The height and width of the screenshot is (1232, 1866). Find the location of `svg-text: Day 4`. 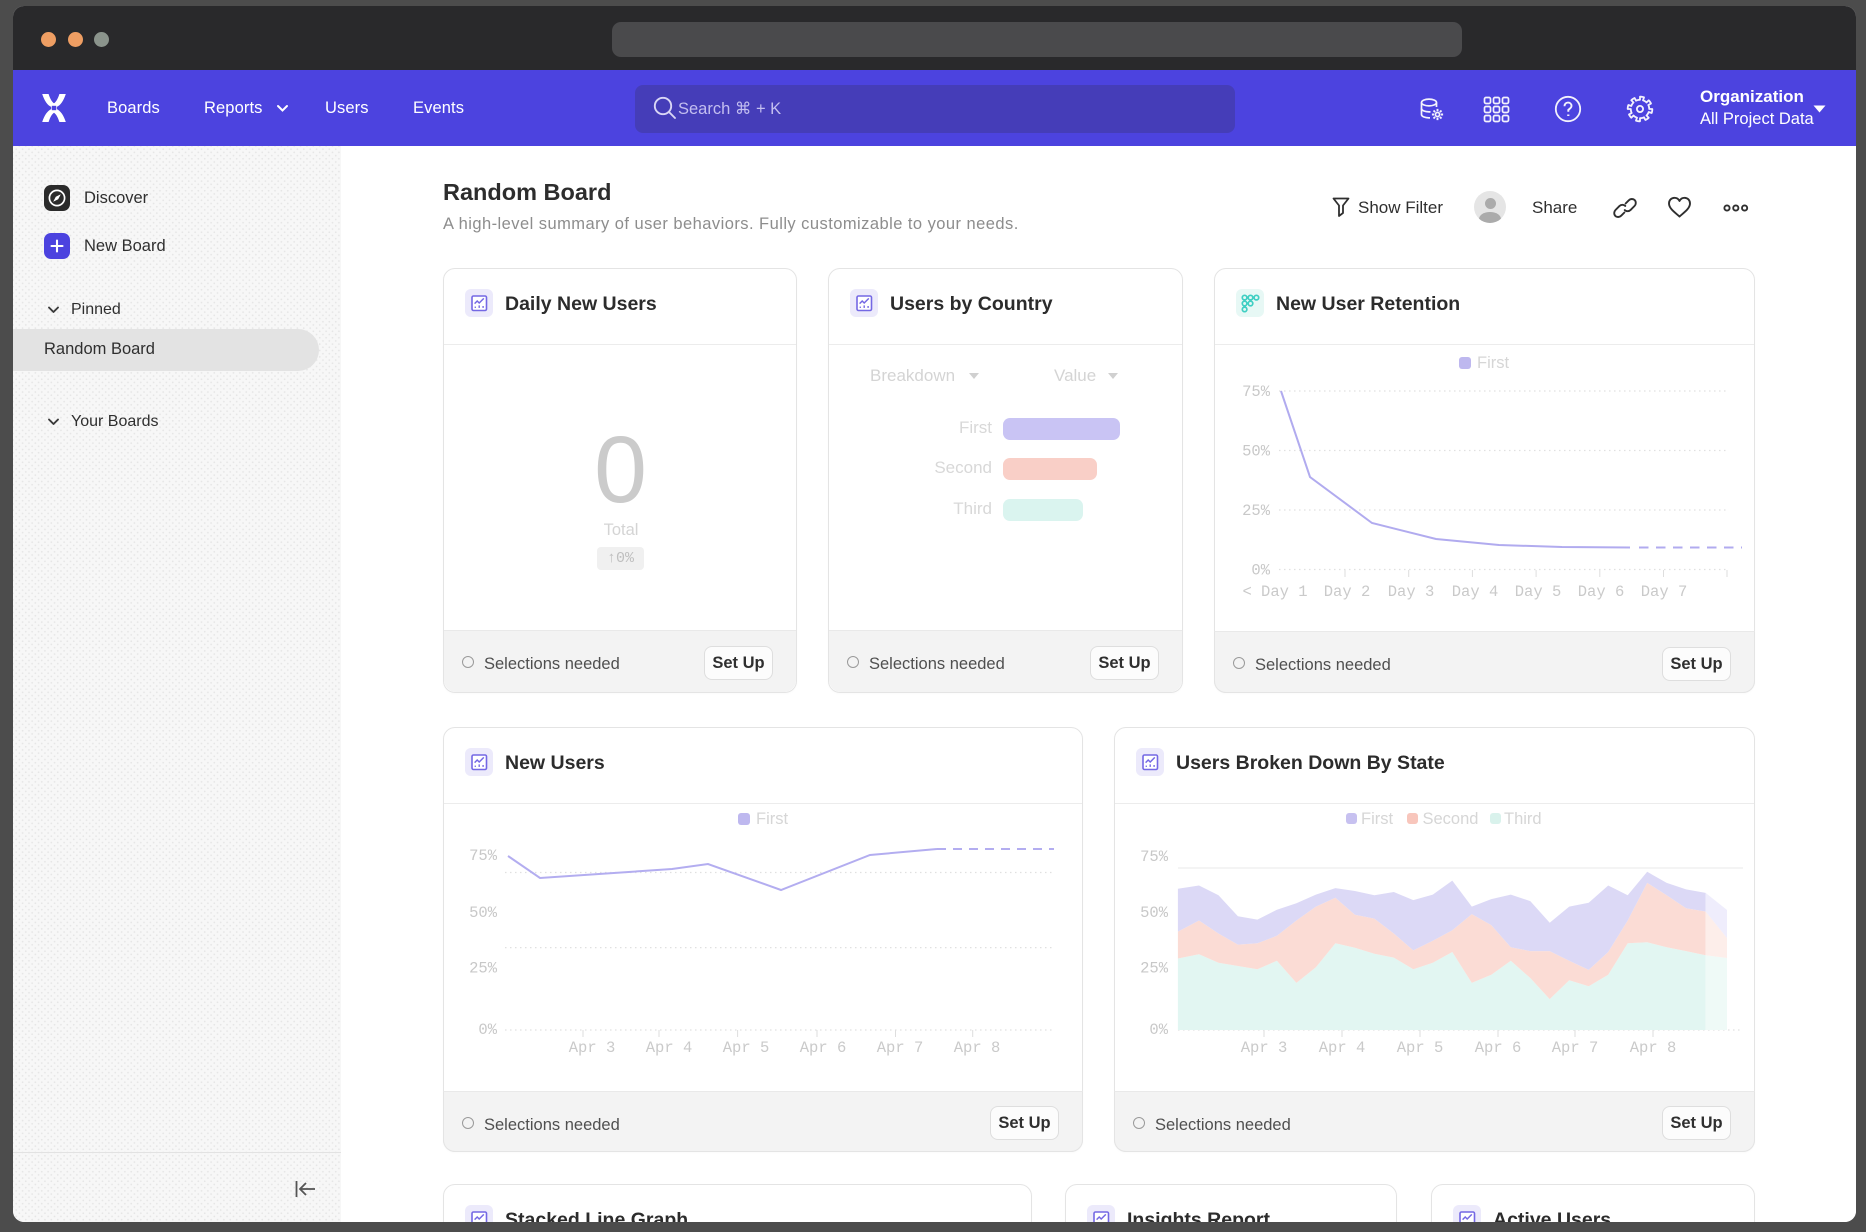

svg-text: Day 4 is located at coordinates (1475, 592).